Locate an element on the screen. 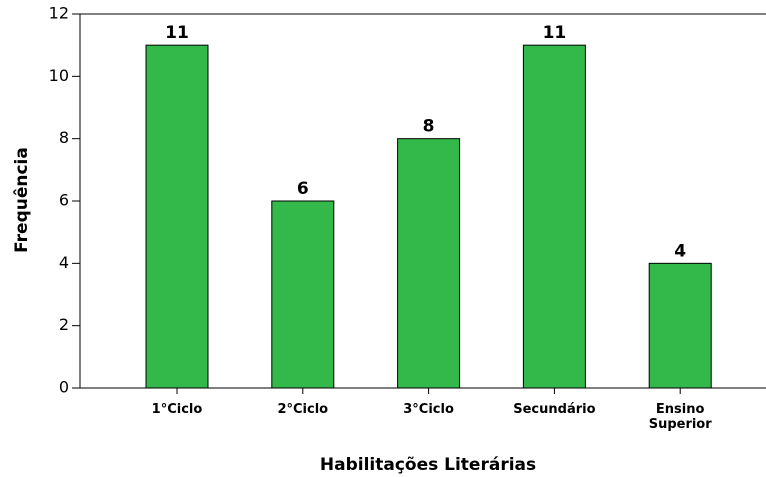 The image size is (766, 477). x-tick-label: 3°Ciclo is located at coordinates (428, 409).